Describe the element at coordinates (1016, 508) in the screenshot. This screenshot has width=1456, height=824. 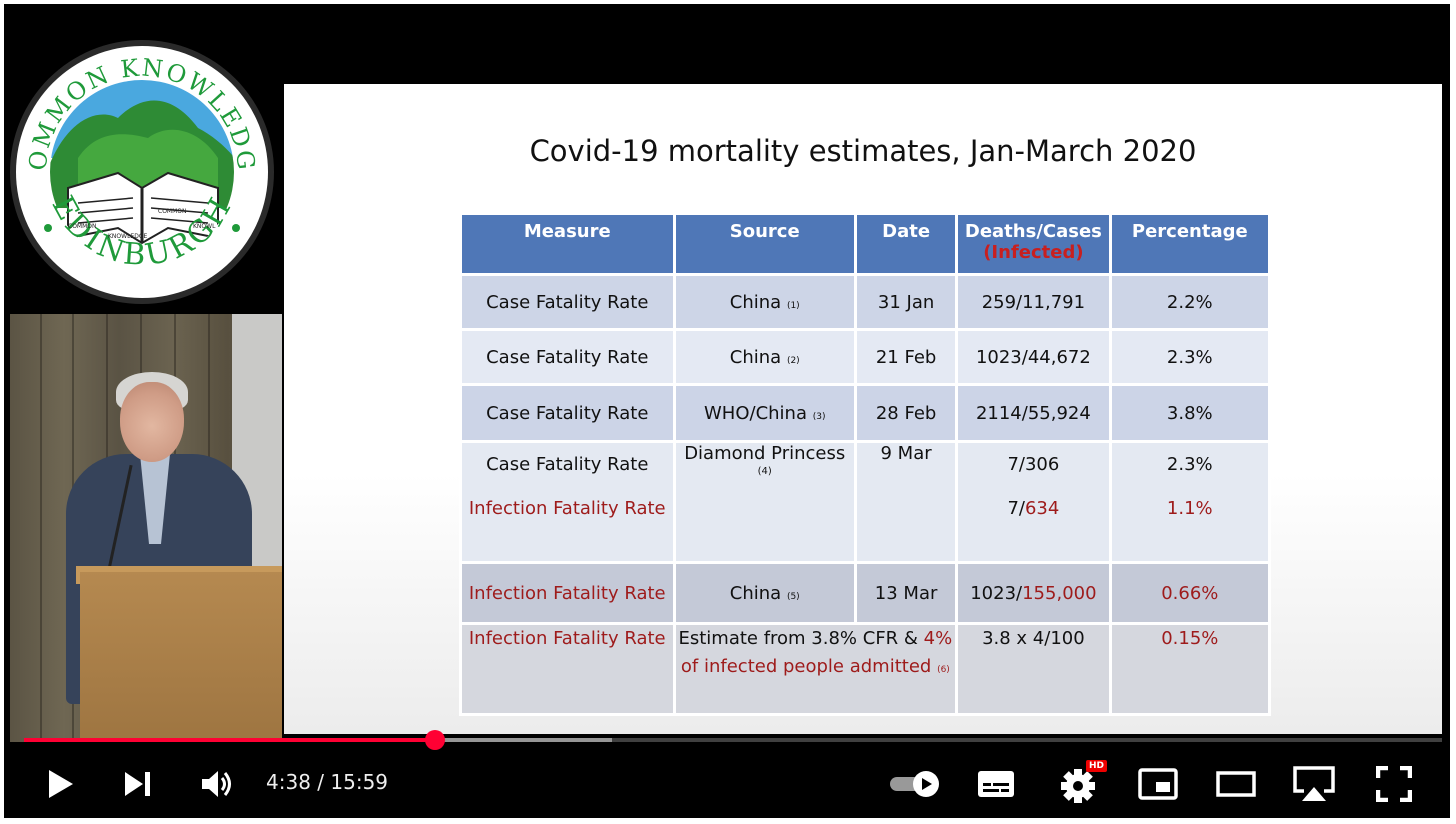
I see `deaths-value: 7/` at that location.